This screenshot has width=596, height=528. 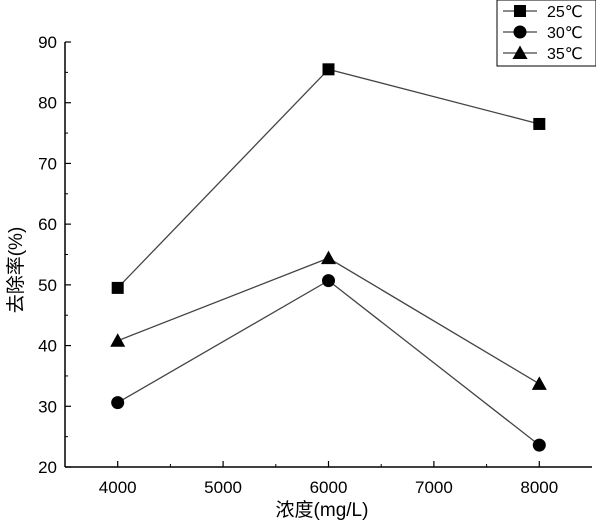 What do you see at coordinates (565, 33) in the screenshot?
I see `legend-label: 30℃` at bounding box center [565, 33].